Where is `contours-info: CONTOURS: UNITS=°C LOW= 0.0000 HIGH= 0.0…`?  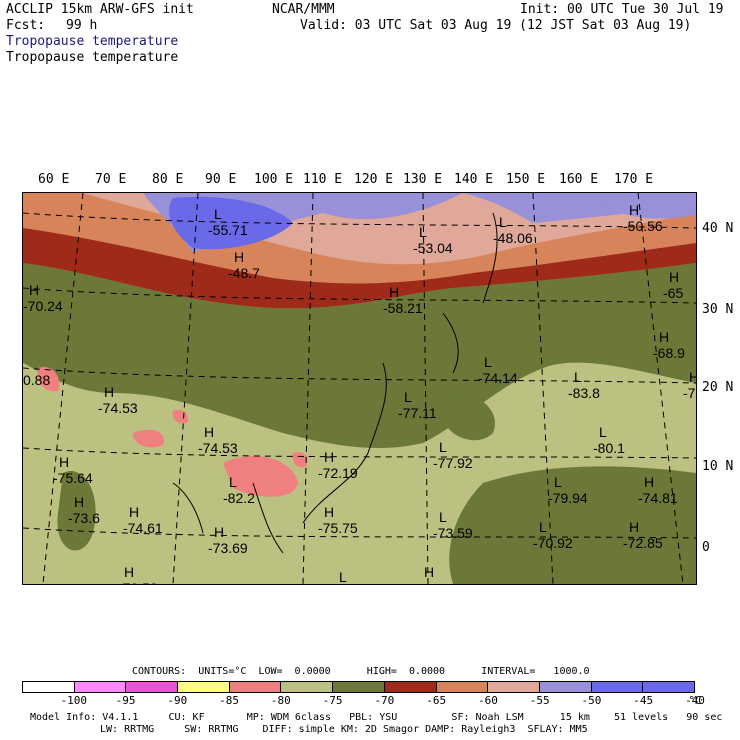 contours-info: CONTOURS: UNITS=°C LOW= 0.0000 HIGH= 0.0… is located at coordinates (361, 671).